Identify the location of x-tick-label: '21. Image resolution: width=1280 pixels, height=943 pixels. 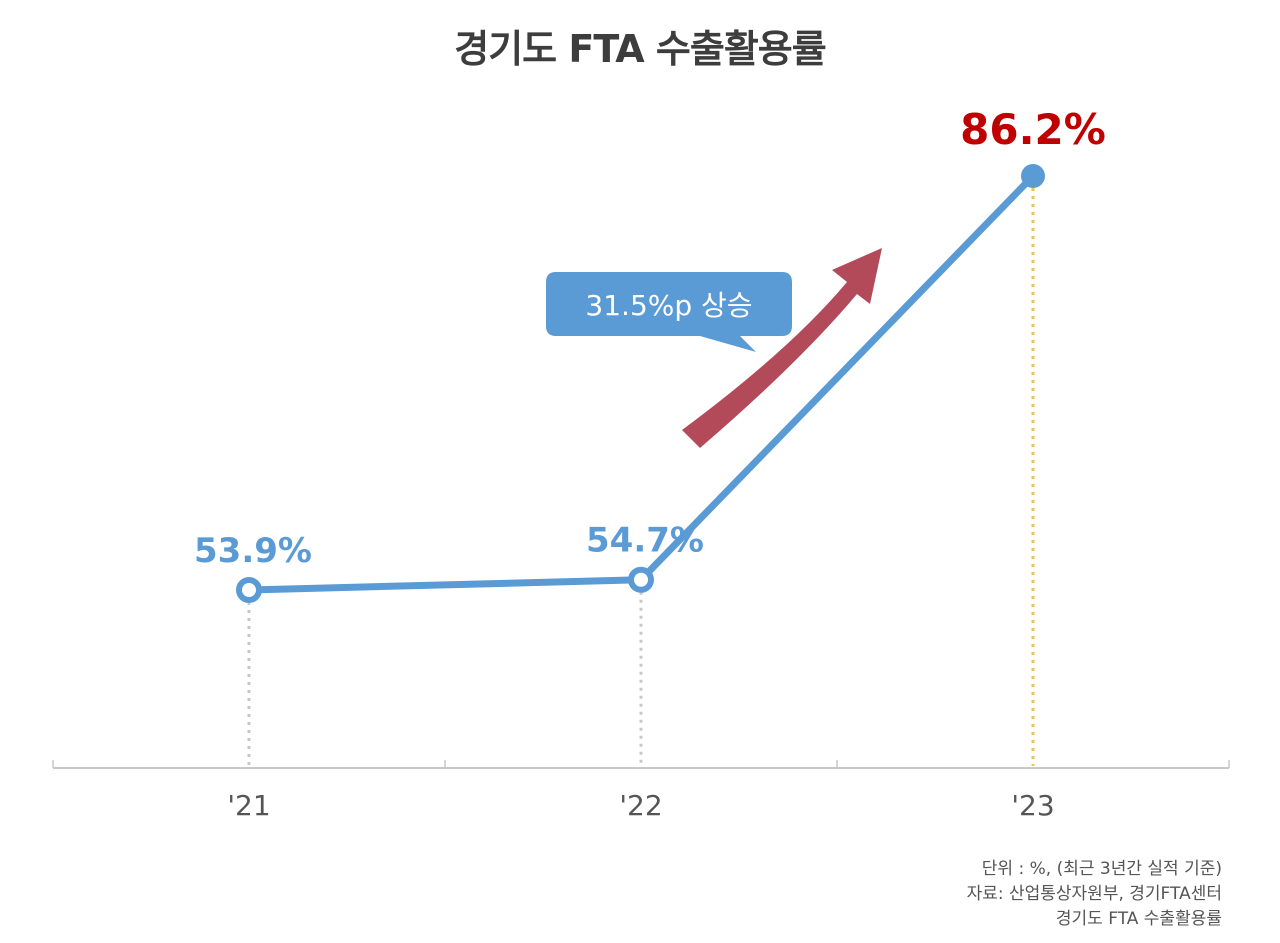
(248, 805).